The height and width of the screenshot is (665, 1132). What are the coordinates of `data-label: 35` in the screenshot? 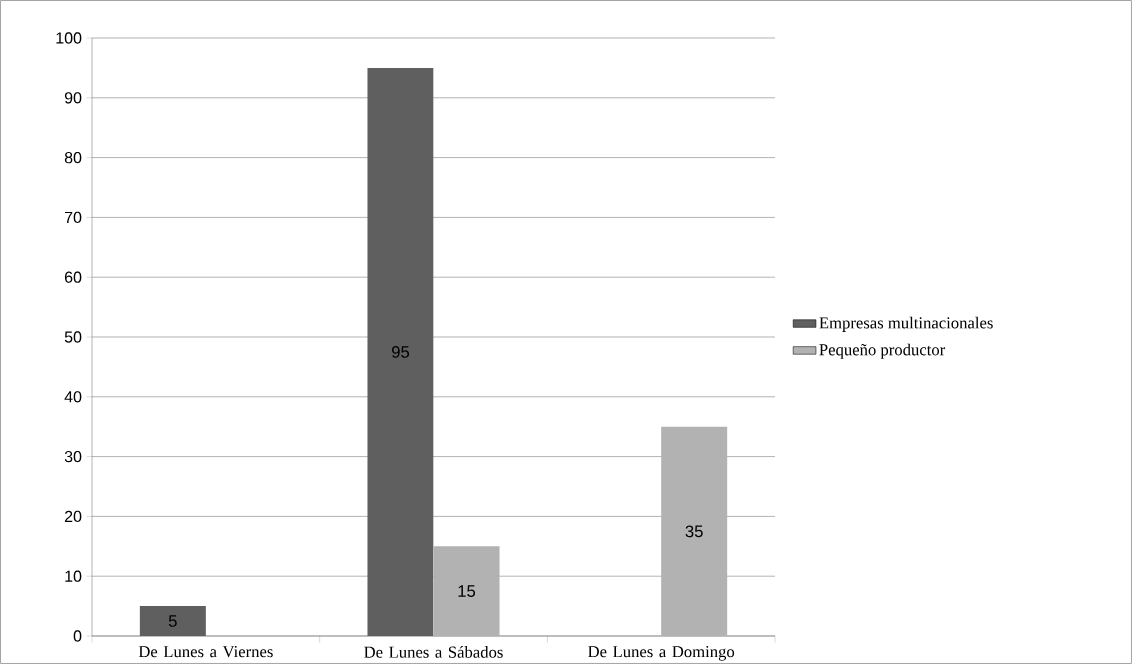 It's located at (694, 531).